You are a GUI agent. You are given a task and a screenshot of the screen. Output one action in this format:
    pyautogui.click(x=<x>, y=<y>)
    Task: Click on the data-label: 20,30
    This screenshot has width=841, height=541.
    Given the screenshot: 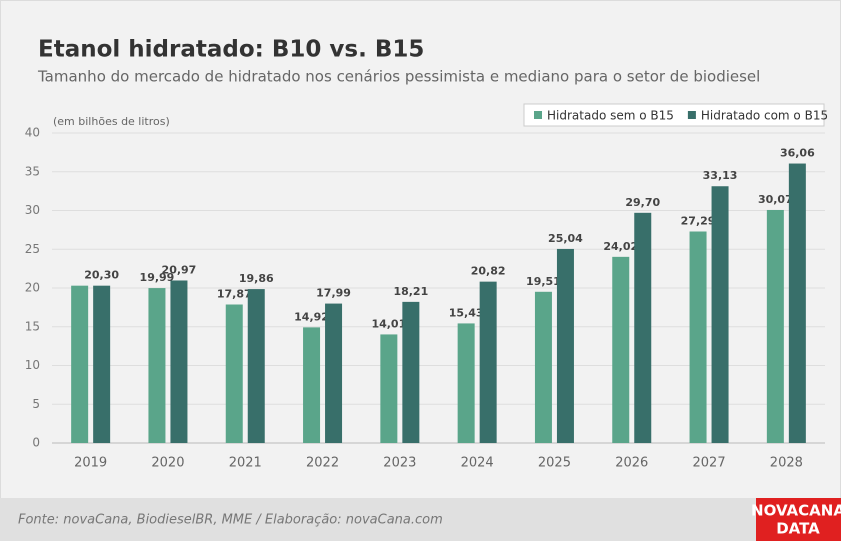 What is the action you would take?
    pyautogui.click(x=101, y=275)
    